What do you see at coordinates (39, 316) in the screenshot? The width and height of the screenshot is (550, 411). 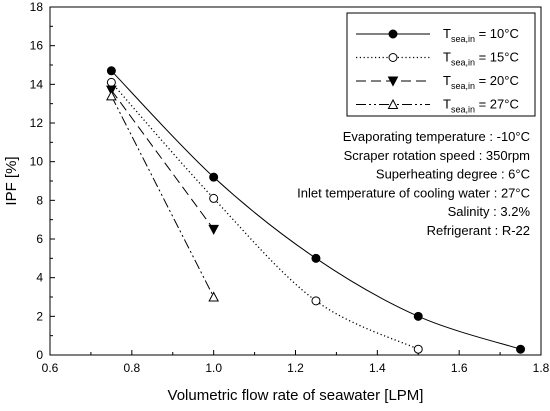 I see `y-tick-label: 2` at bounding box center [39, 316].